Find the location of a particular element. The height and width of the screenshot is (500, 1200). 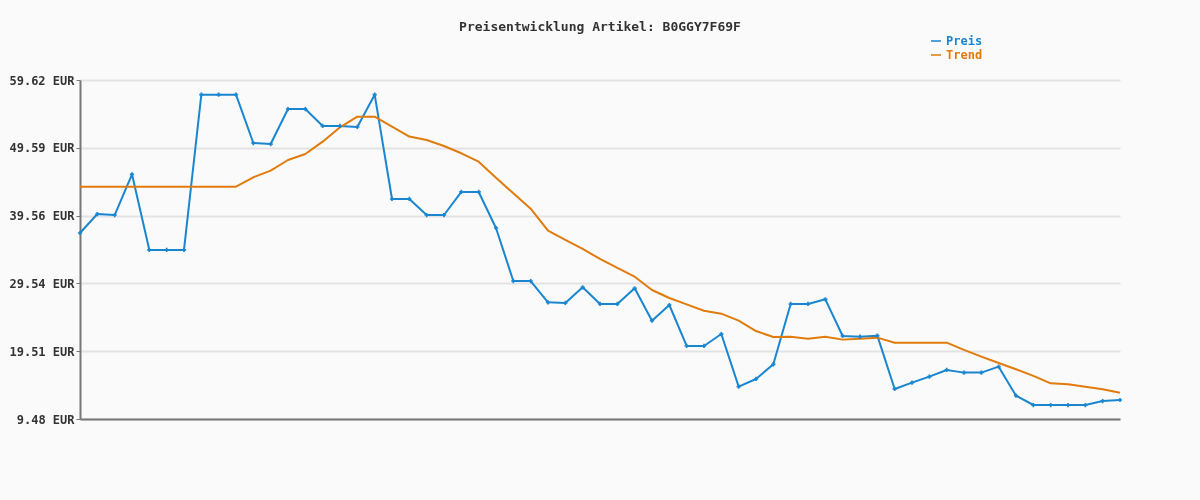

y-tick-label: 29.54 EUR is located at coordinates (42, 283).